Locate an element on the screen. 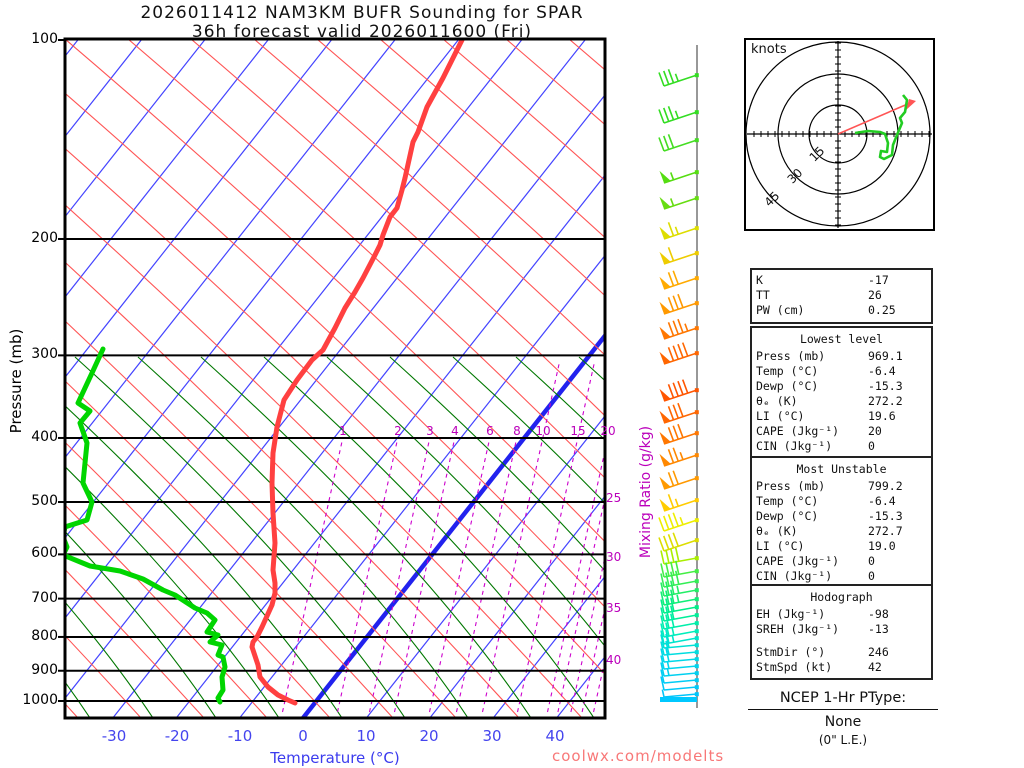  stat-row: SREH (Jkg⁻¹) -13 is located at coordinates (841, 629).